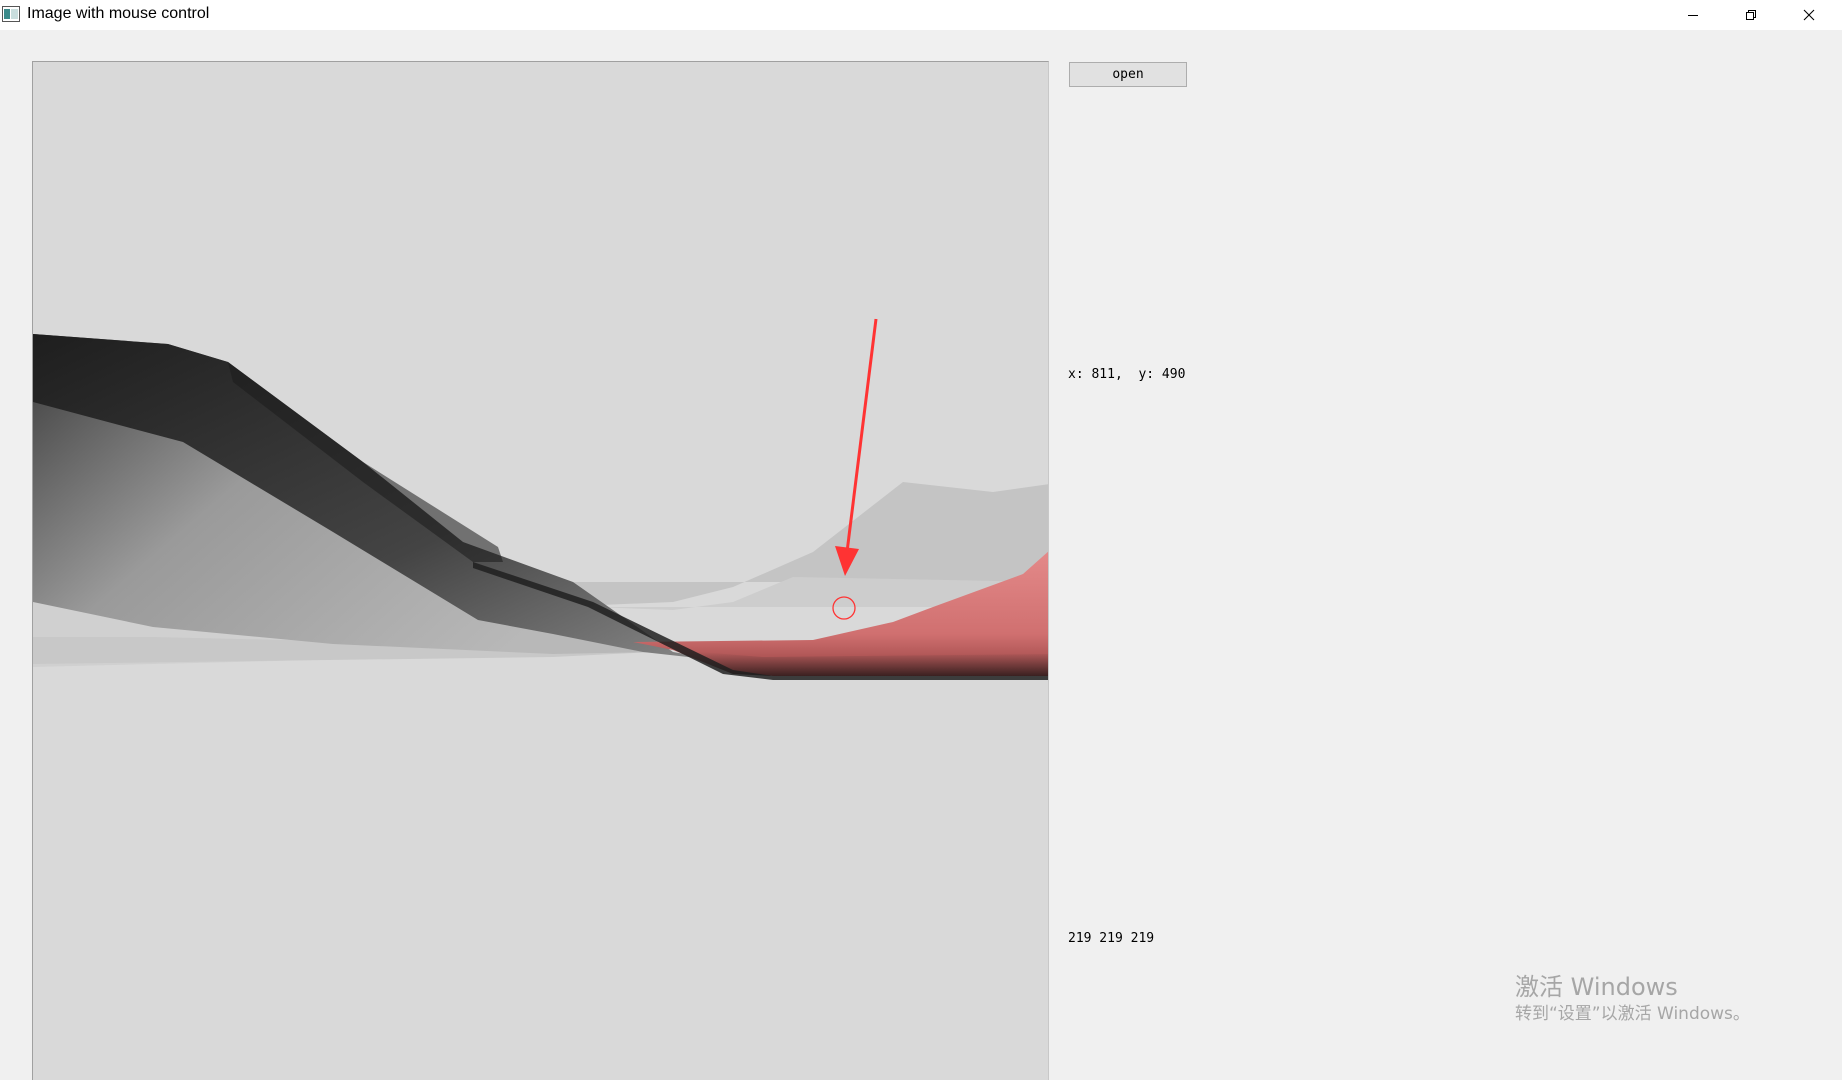 This screenshot has height=1080, width=1842. I want to click on maximize-button, so click(1751, 15).